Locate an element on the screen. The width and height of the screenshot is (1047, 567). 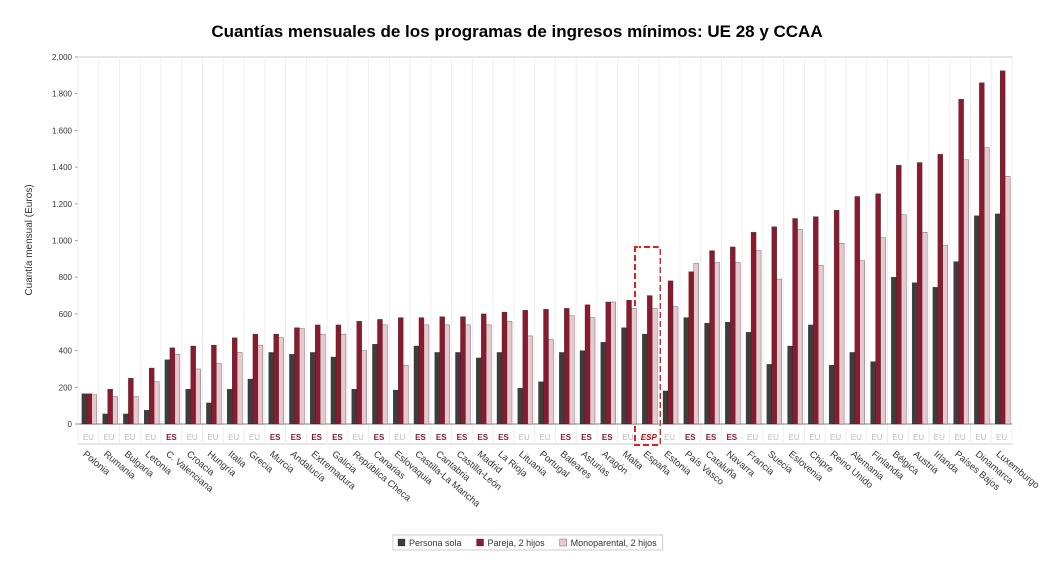
y-tick-label: 2,000 is located at coordinates (62, 57).